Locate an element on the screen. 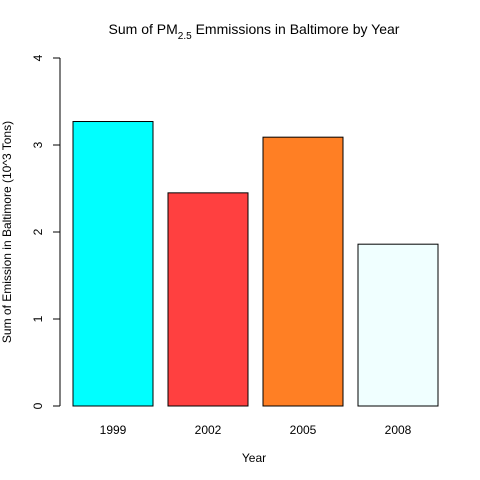 The image size is (480, 480). y-tick-label-4: 4 is located at coordinates (38, 57).